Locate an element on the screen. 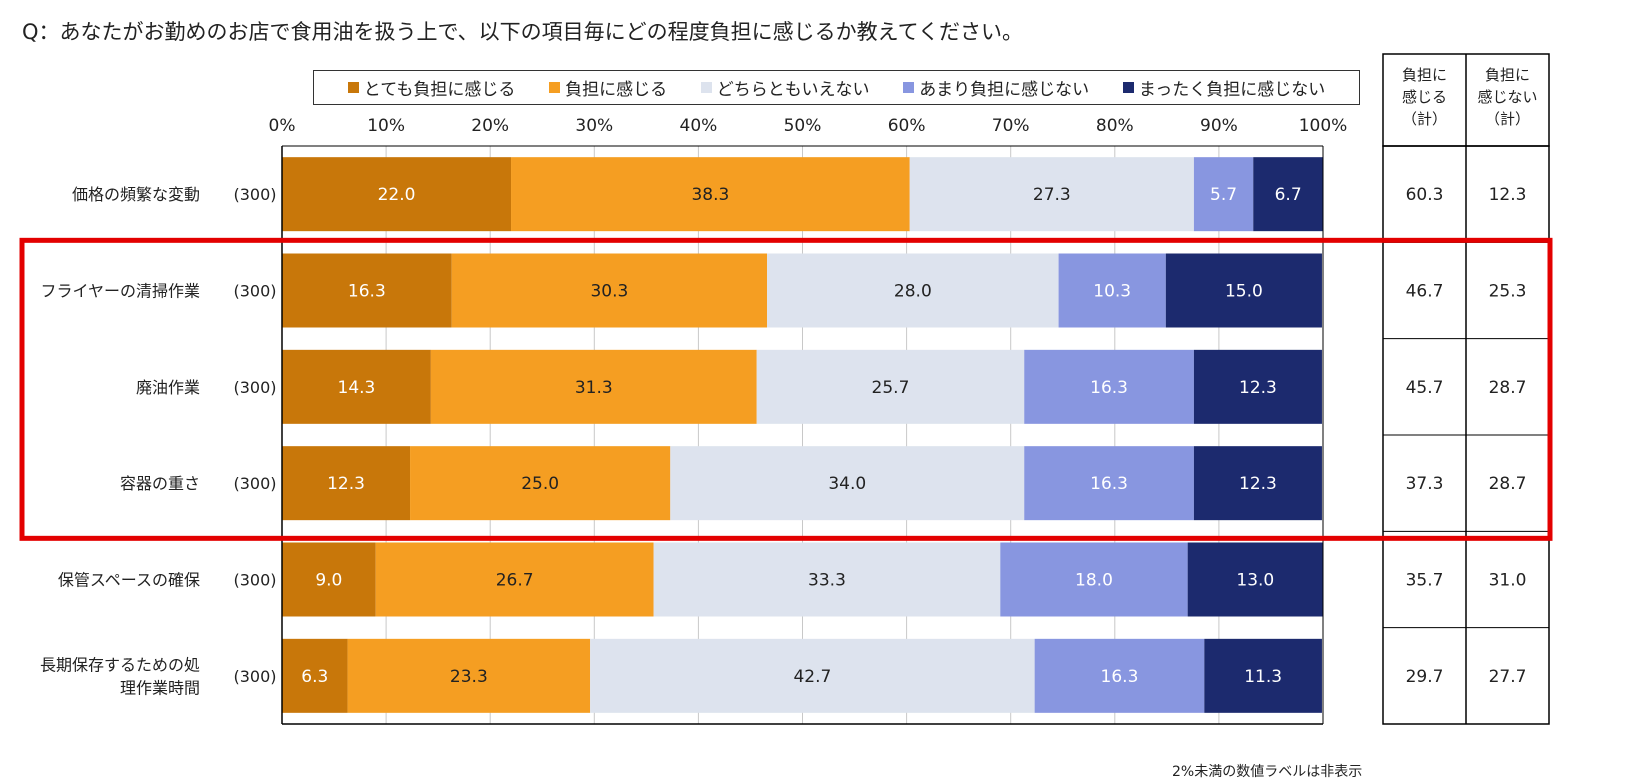 This screenshot has height=783, width=1625. data-label: 5.7 is located at coordinates (1223, 195).